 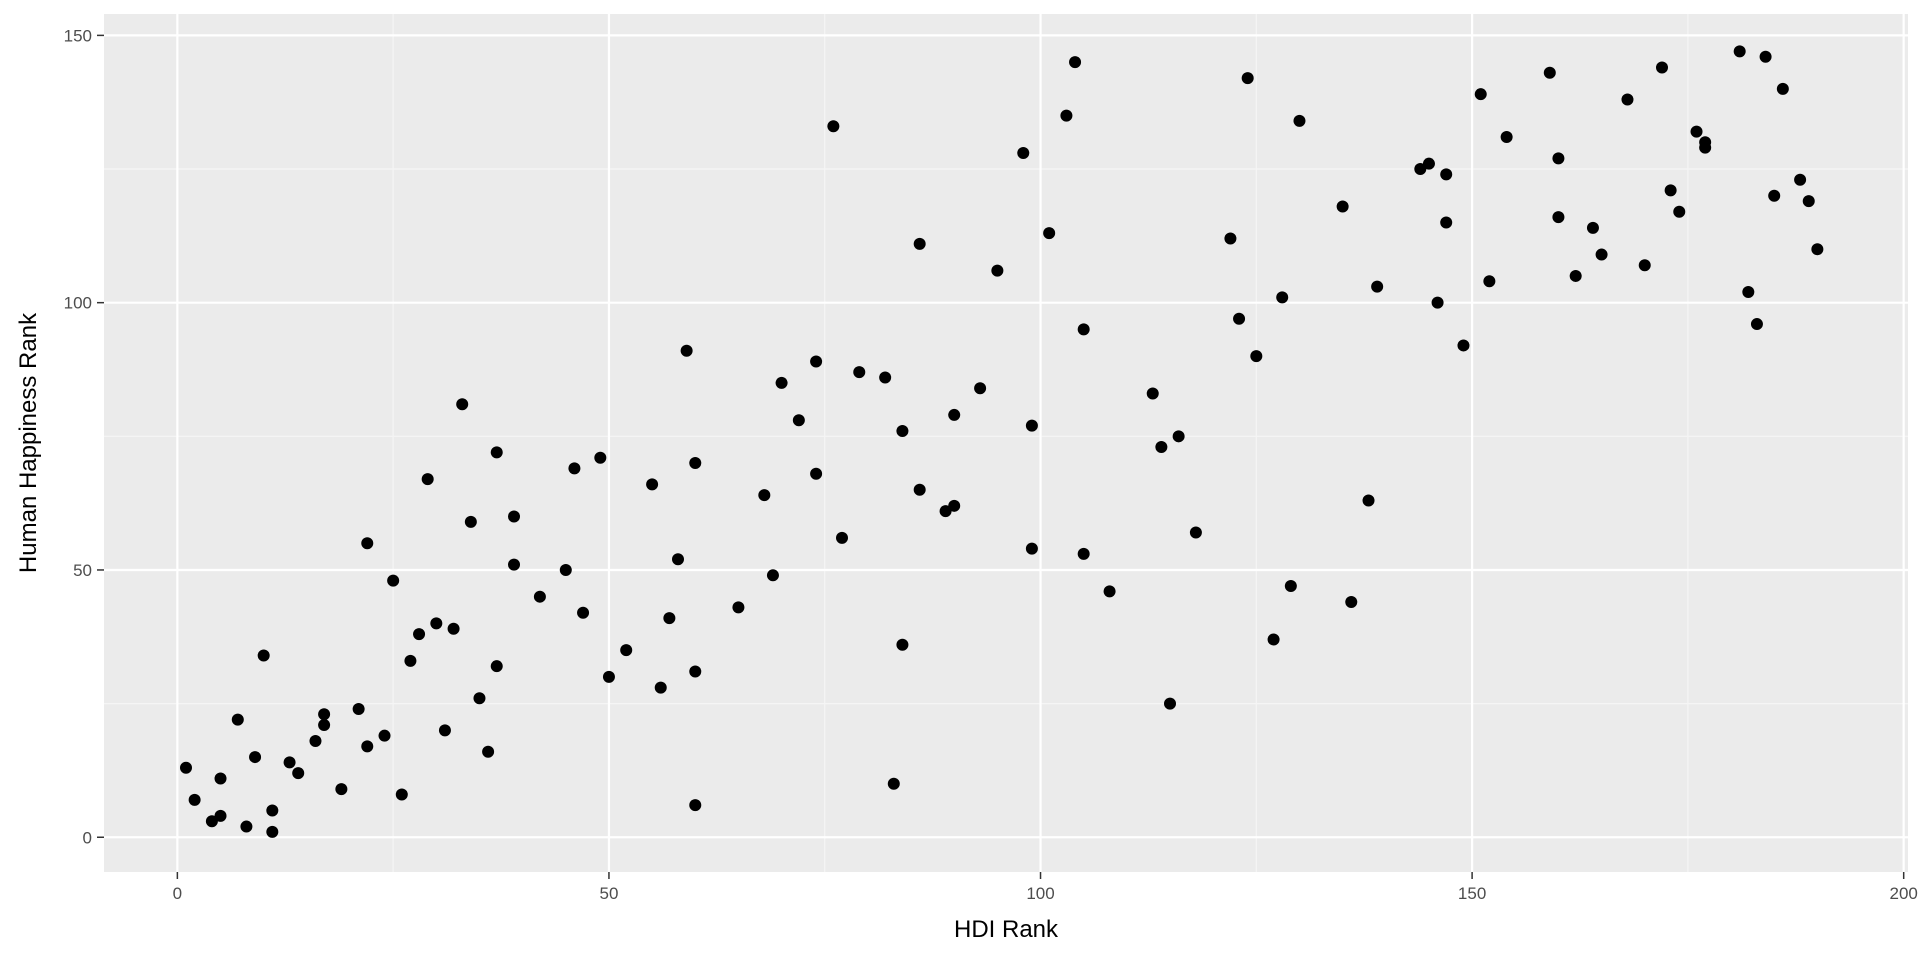 What do you see at coordinates (608, 893) in the screenshot?
I see `x-tick-label: 50` at bounding box center [608, 893].